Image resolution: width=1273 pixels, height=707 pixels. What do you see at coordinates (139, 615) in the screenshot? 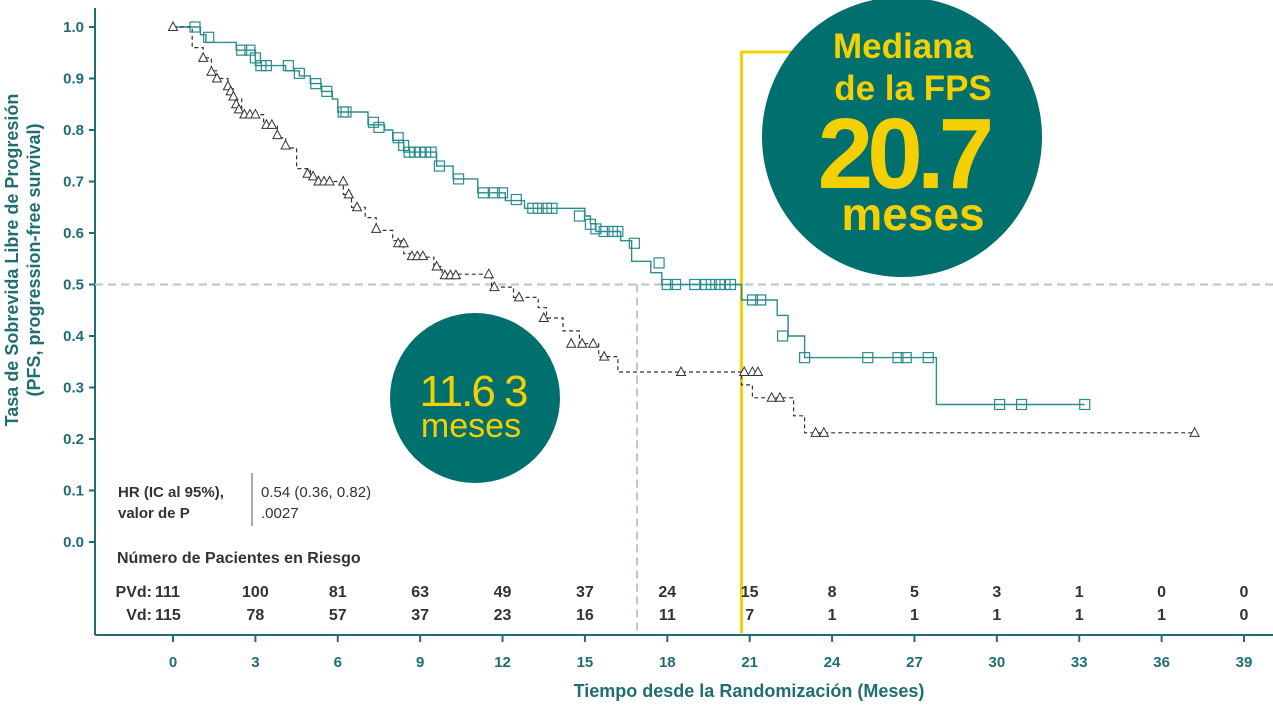
I see `risk-row-label: Vd:` at bounding box center [139, 615].